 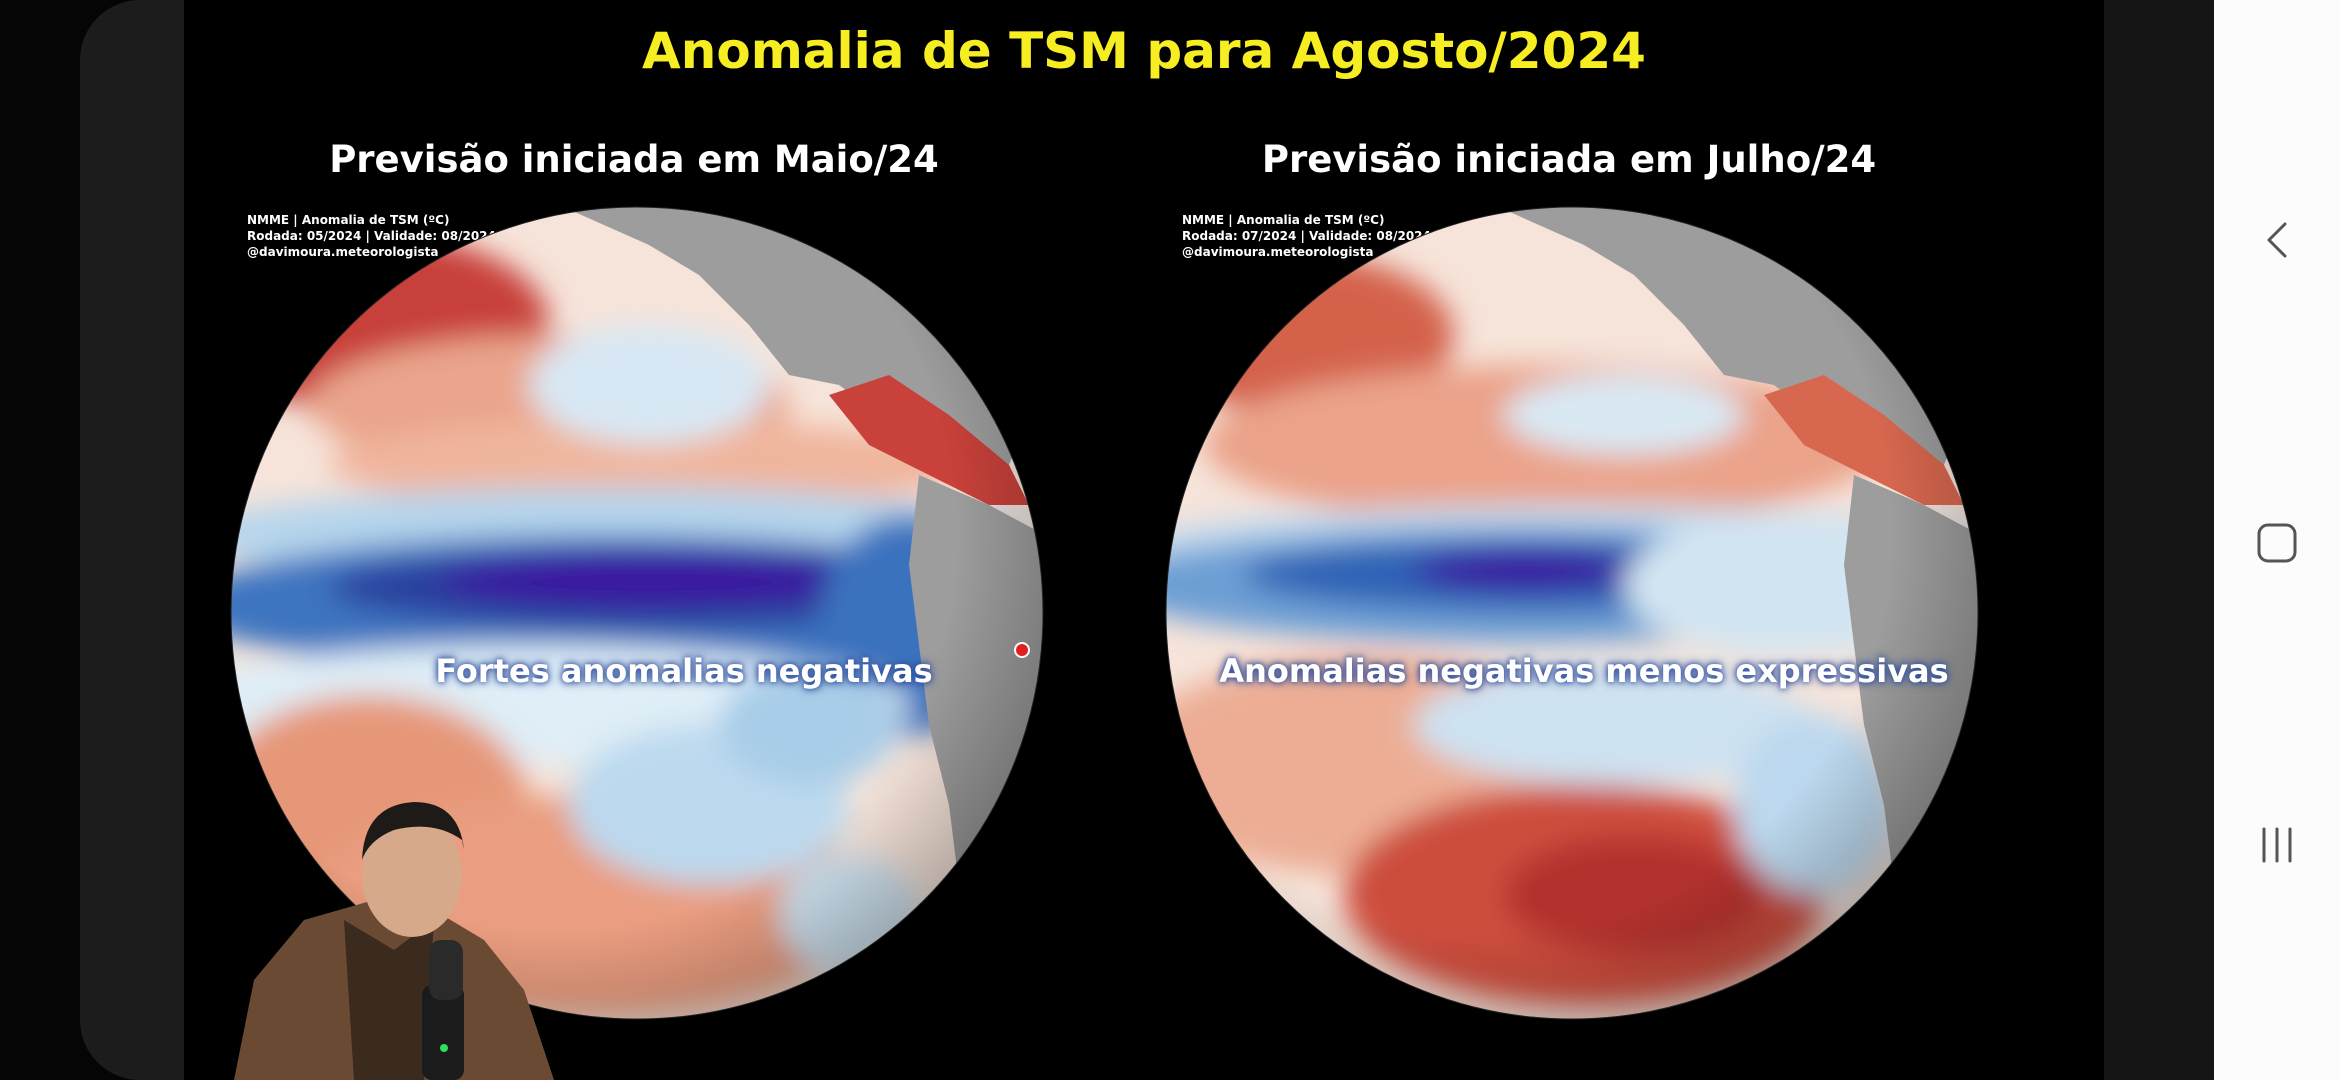 I want to click on left-meta-source: NMME | Anomalia de TSM (ºC), so click(x=348, y=220).